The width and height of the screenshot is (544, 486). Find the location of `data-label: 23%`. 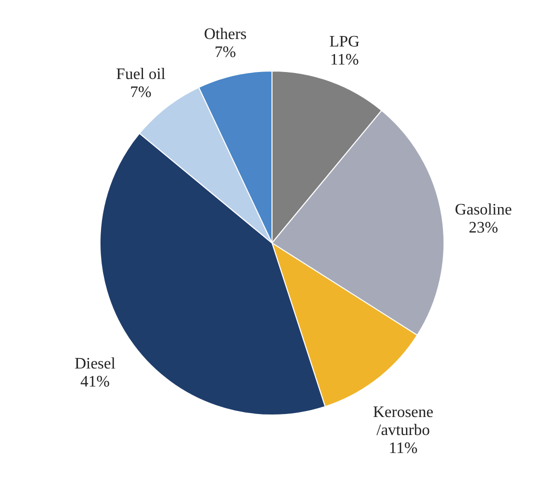

data-label: 23% is located at coordinates (483, 228).